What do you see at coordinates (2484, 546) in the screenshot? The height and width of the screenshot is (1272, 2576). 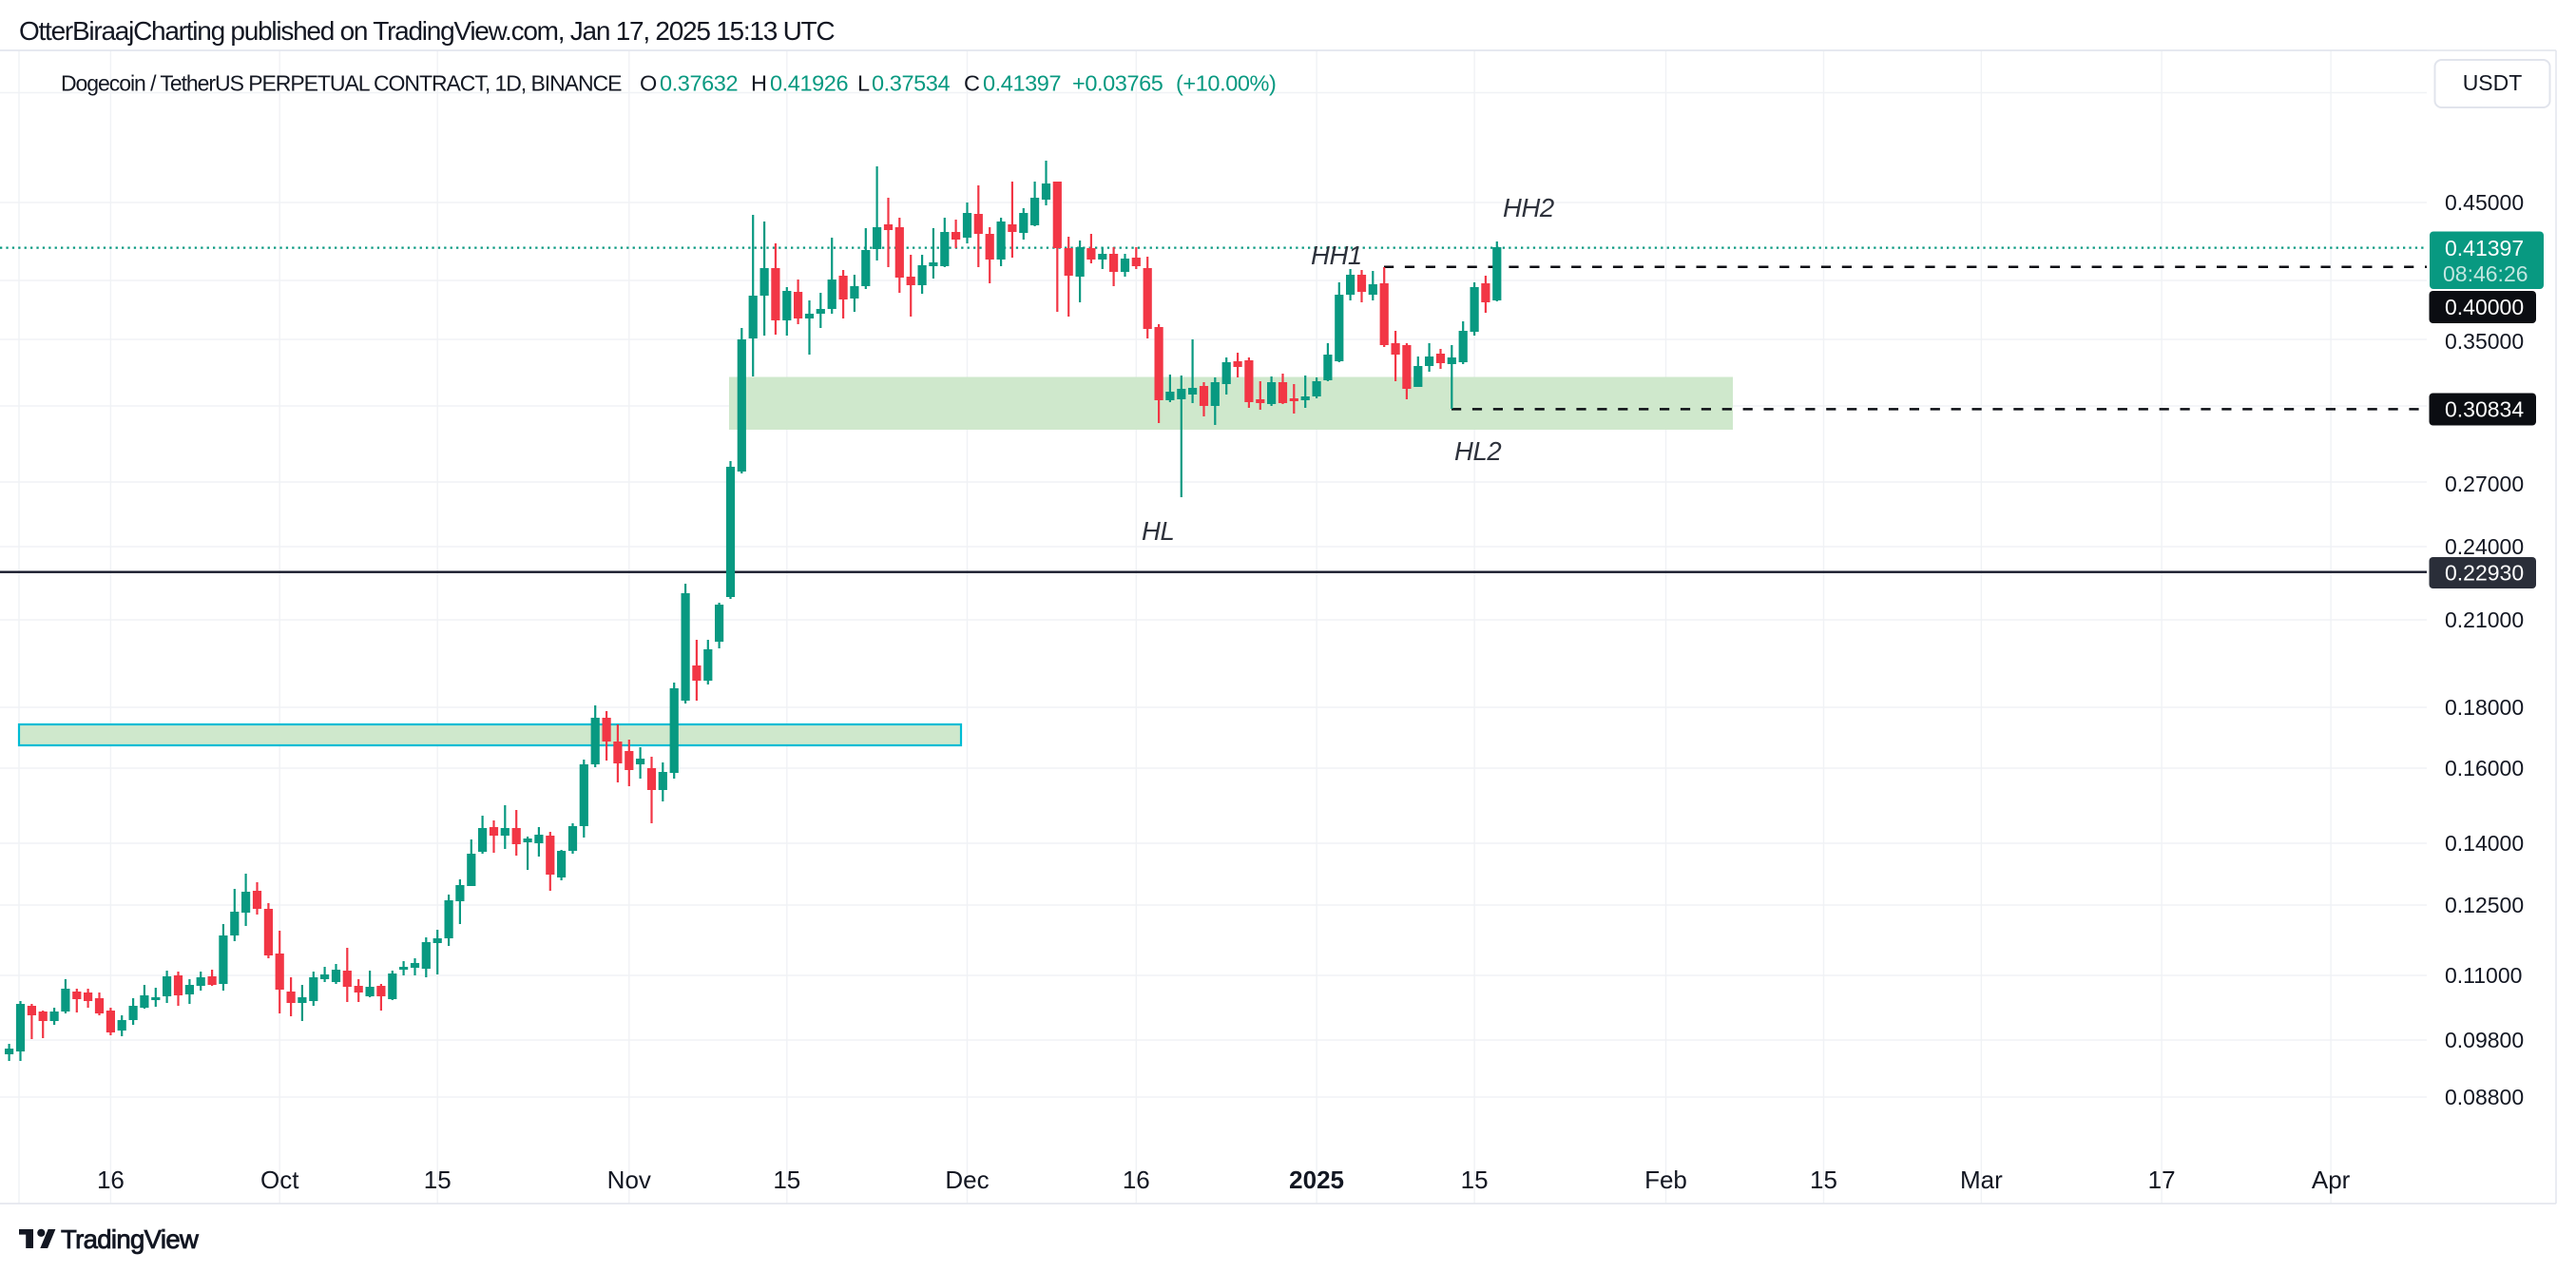 I see `svg-text: 0.24000` at bounding box center [2484, 546].